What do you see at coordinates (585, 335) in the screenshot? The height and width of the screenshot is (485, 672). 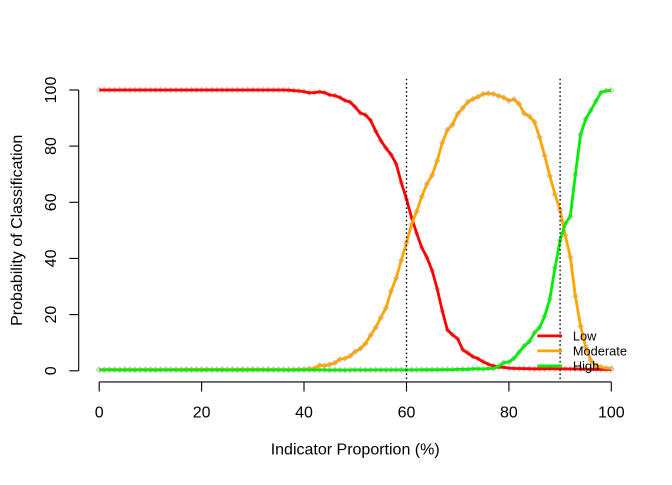 I see `svg-text: Low` at bounding box center [585, 335].